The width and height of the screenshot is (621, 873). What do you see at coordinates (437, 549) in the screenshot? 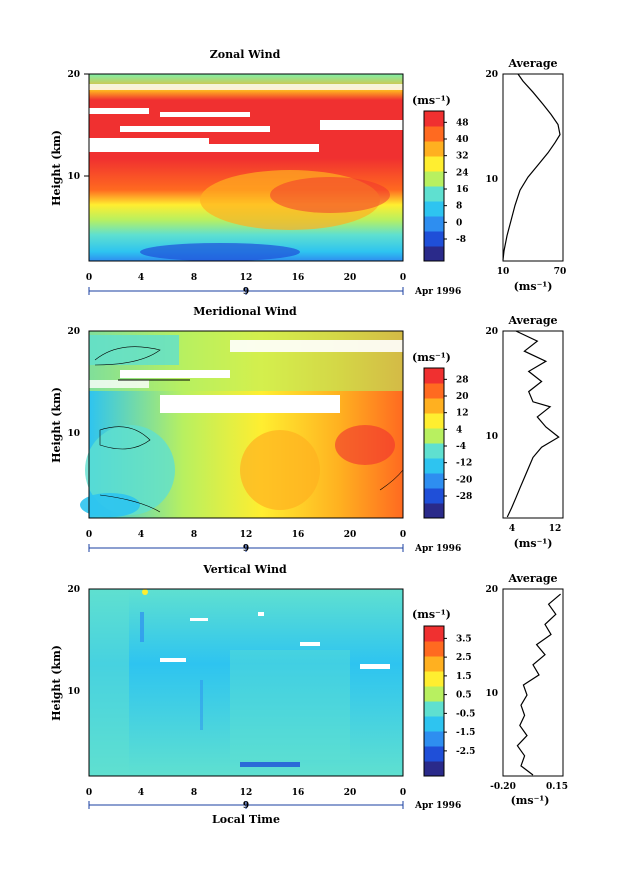
I see `meridional-date-label: Apr 1996` at bounding box center [437, 549].